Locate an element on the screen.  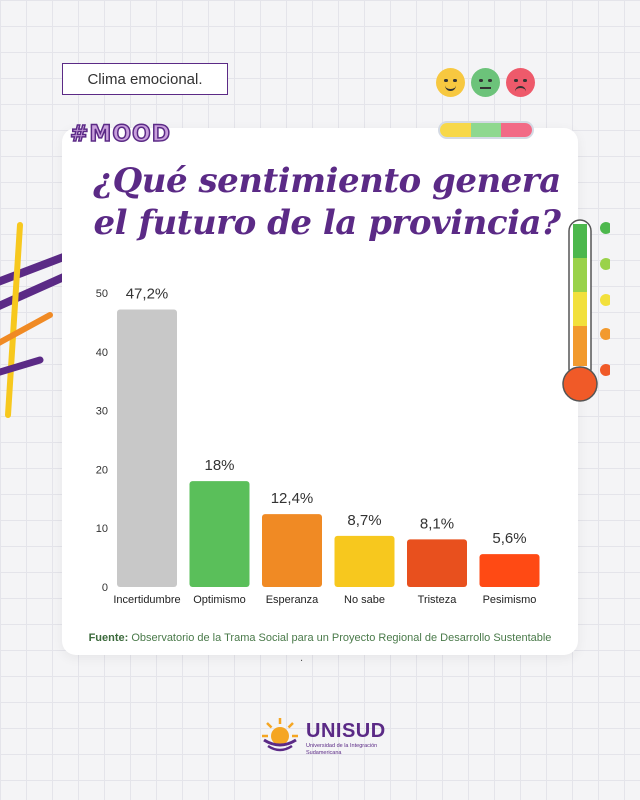
sad-face-icon is located at coordinates (520, 82).